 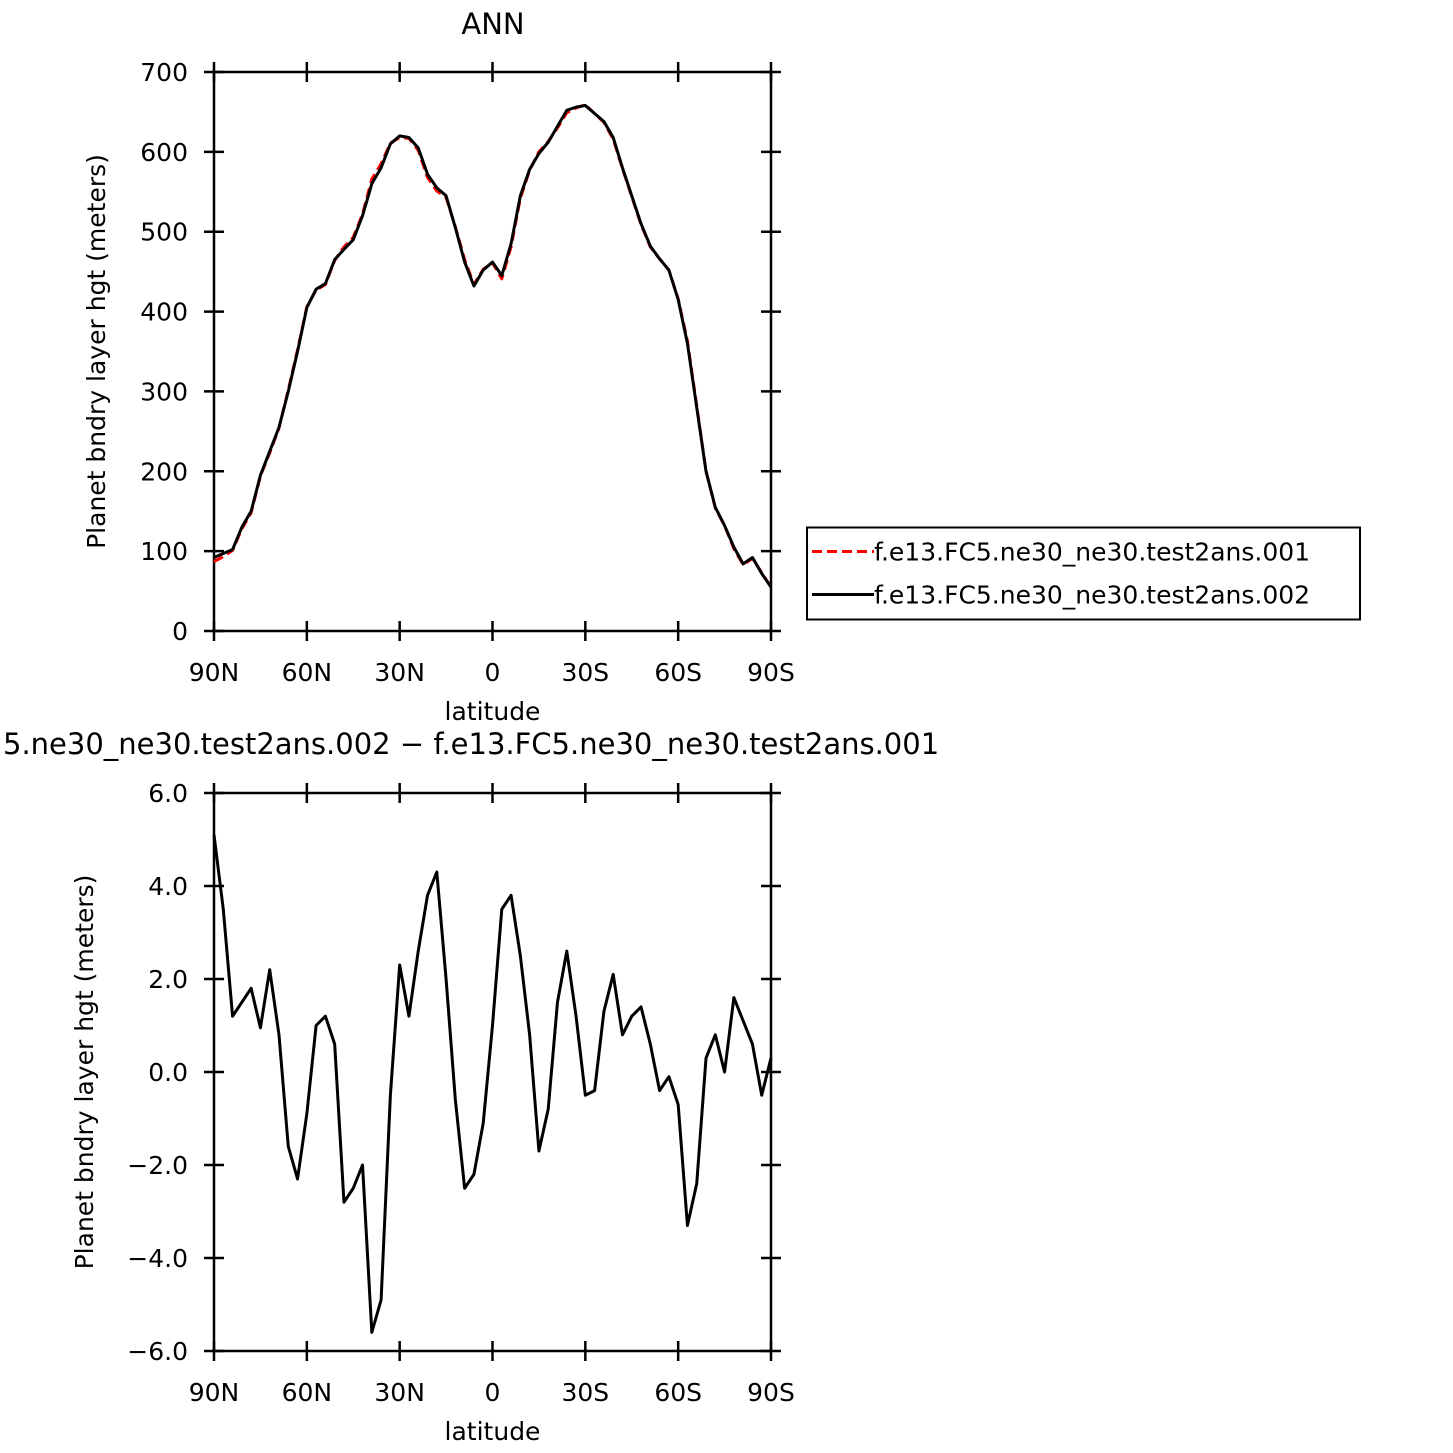 What do you see at coordinates (164, 72) in the screenshot?
I see `y-tick-label: 700` at bounding box center [164, 72].